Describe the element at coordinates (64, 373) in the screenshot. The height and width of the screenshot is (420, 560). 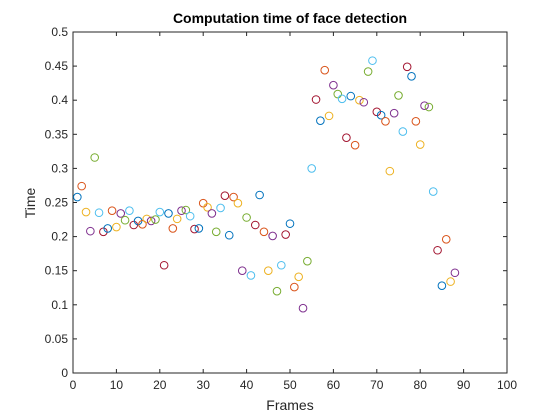
I see `y-tick-label: 0` at that location.